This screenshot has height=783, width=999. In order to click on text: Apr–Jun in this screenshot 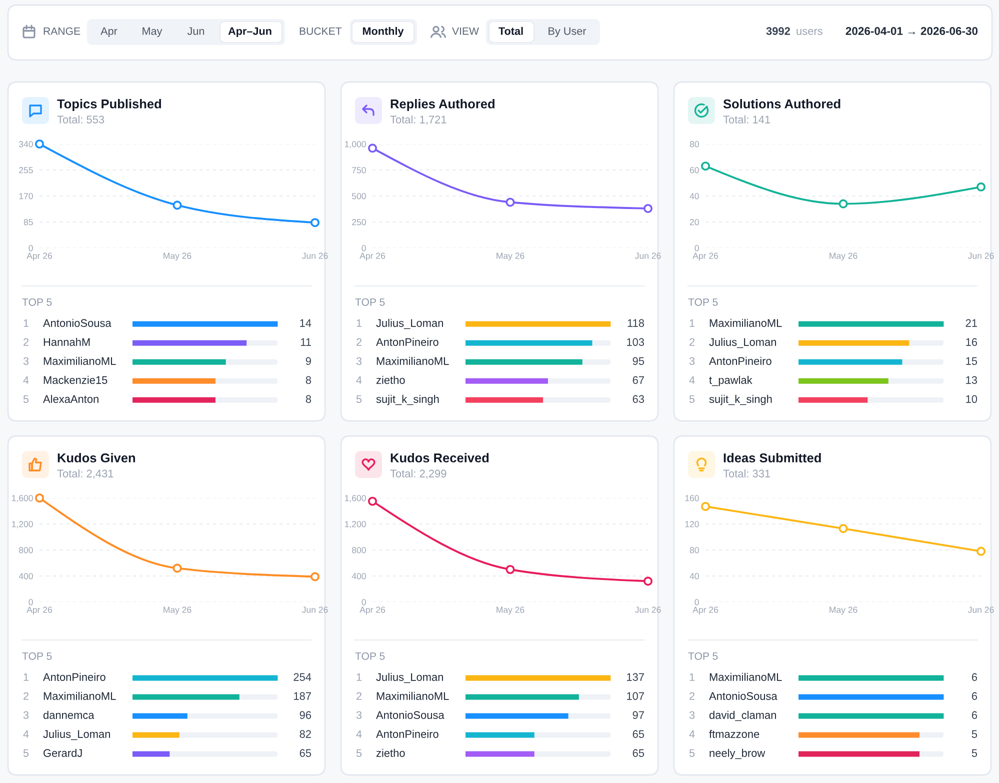, I will do `click(250, 32)`.